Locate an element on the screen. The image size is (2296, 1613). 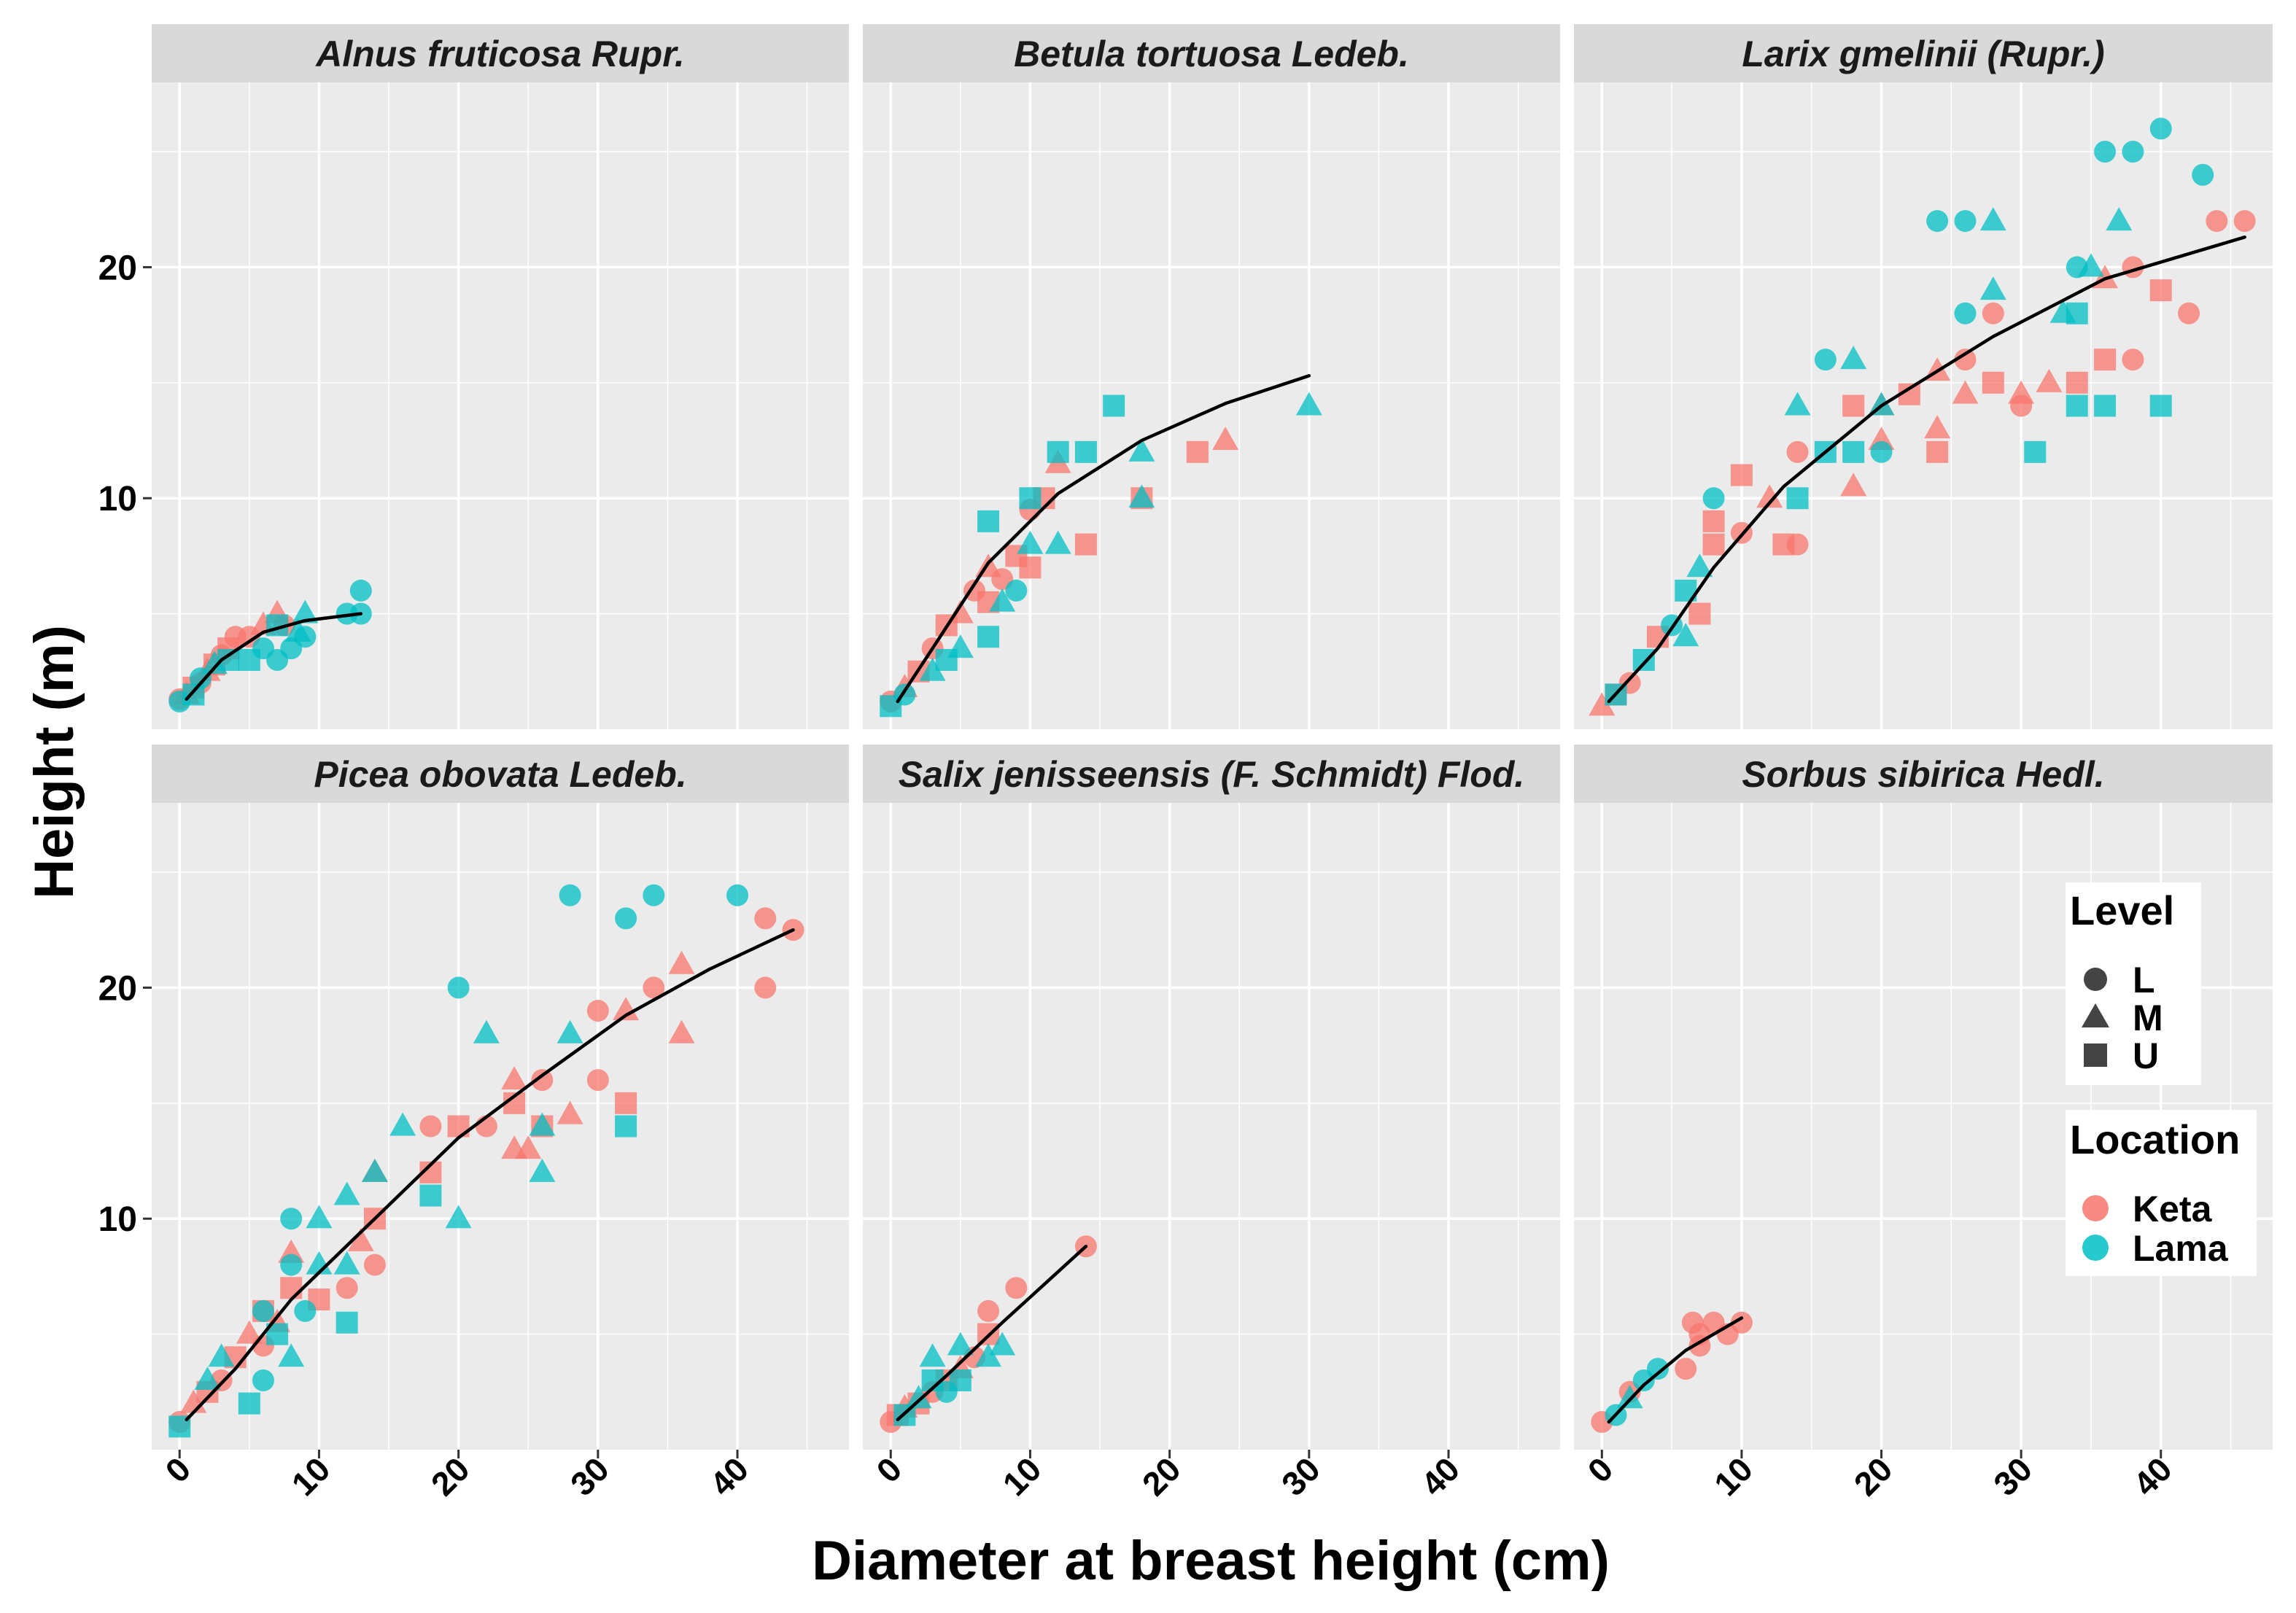
panel-salix-jenisseensis-f-schmidt-flod: Salix jenisseensis (F. Schmidt) Flod. is located at coordinates (1211, 1097).